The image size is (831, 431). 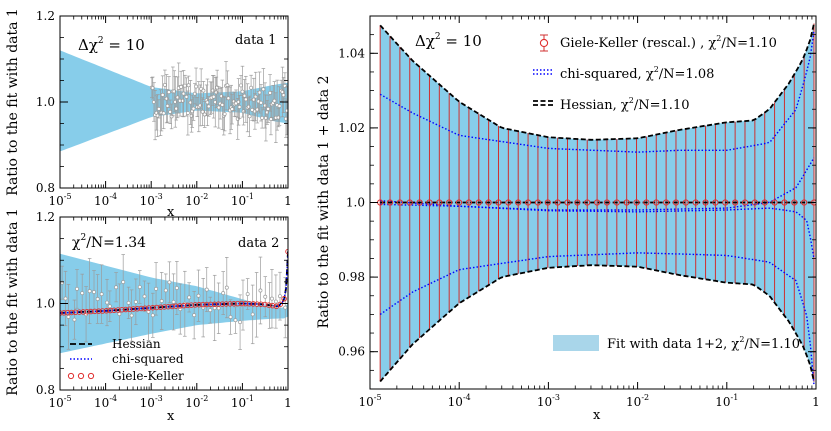 I want to click on r-legend-hessian-label: Hessian, χ2/N=1.10, so click(x=624, y=104).